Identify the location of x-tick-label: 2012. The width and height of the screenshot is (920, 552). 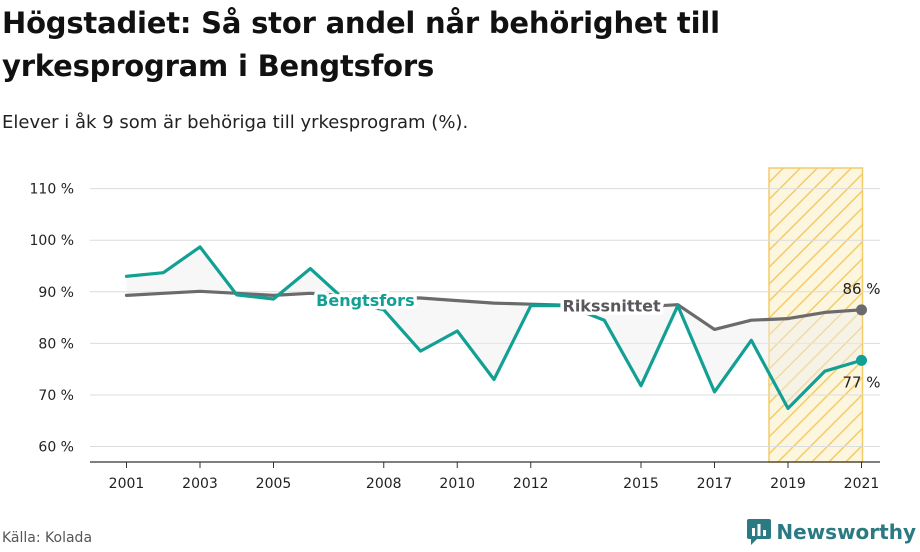
(531, 484).